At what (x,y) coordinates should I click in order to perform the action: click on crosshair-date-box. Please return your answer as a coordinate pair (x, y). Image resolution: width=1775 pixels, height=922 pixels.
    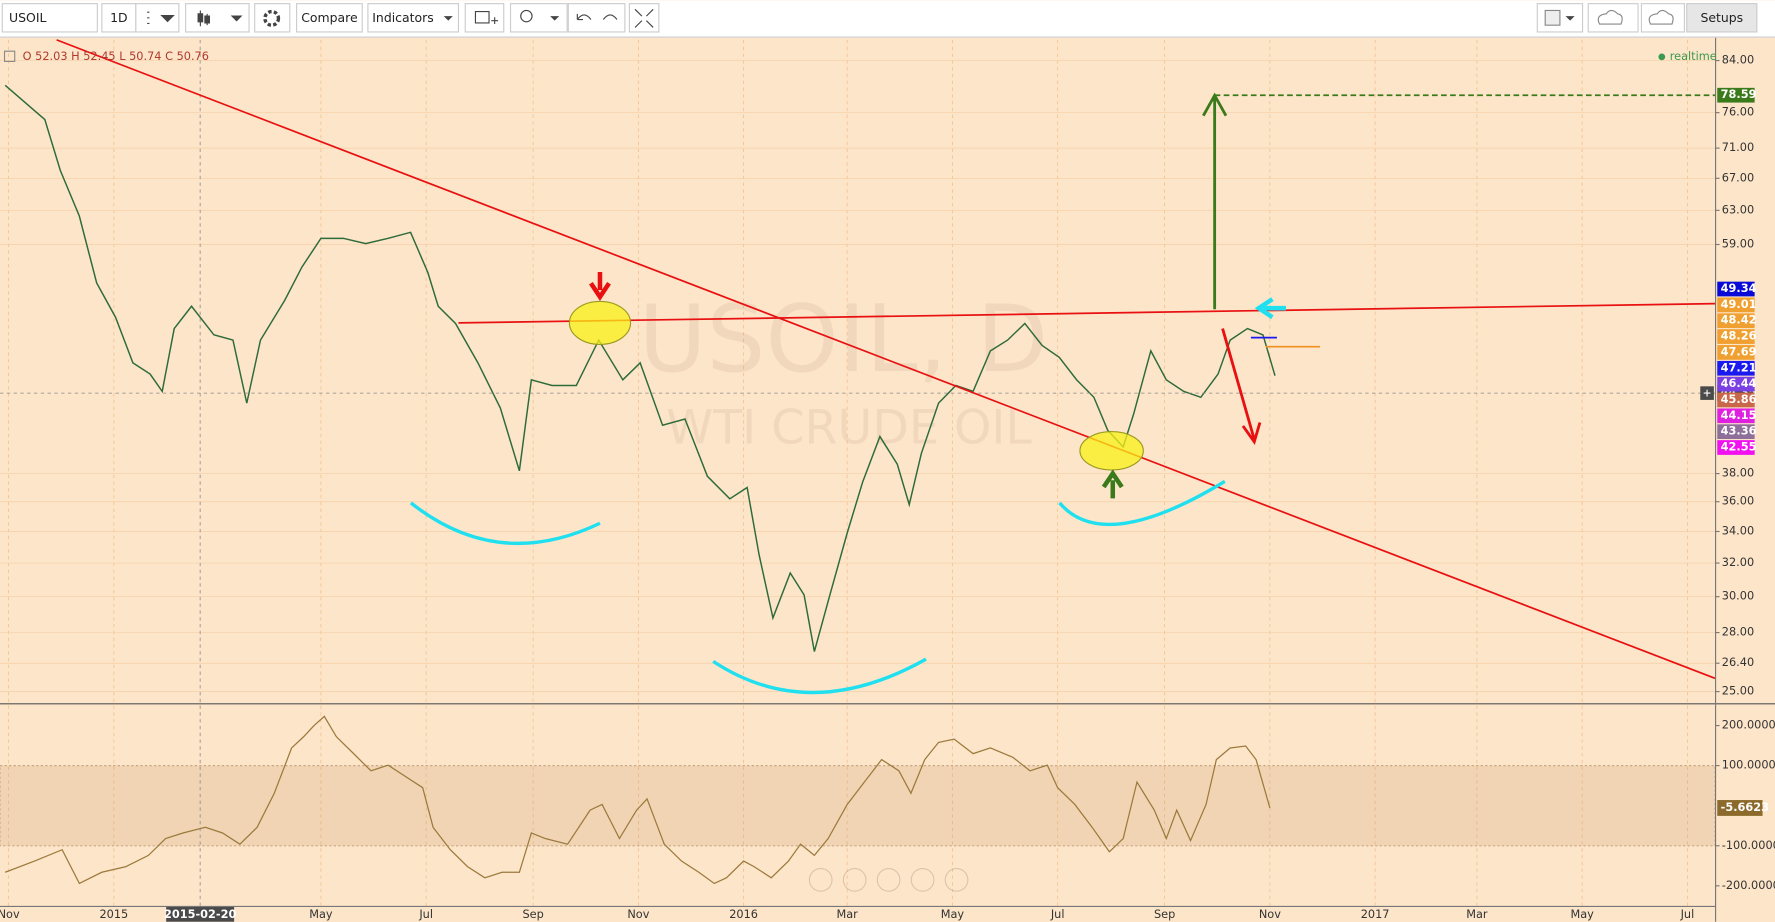
    Looking at the image, I should click on (200, 914).